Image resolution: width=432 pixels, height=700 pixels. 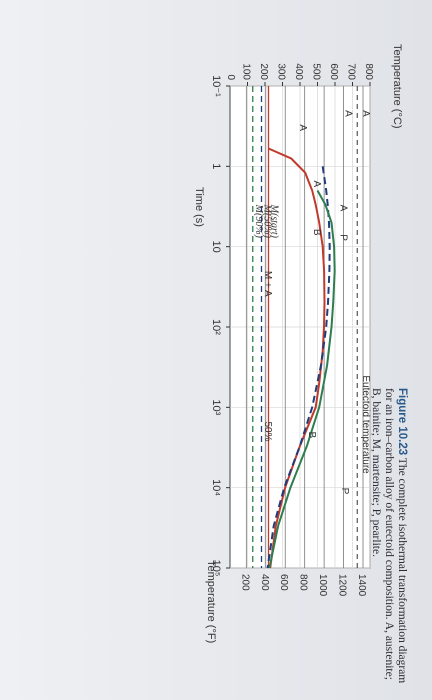 I want to click on y-tick-label: 300, so click(x=281, y=71).